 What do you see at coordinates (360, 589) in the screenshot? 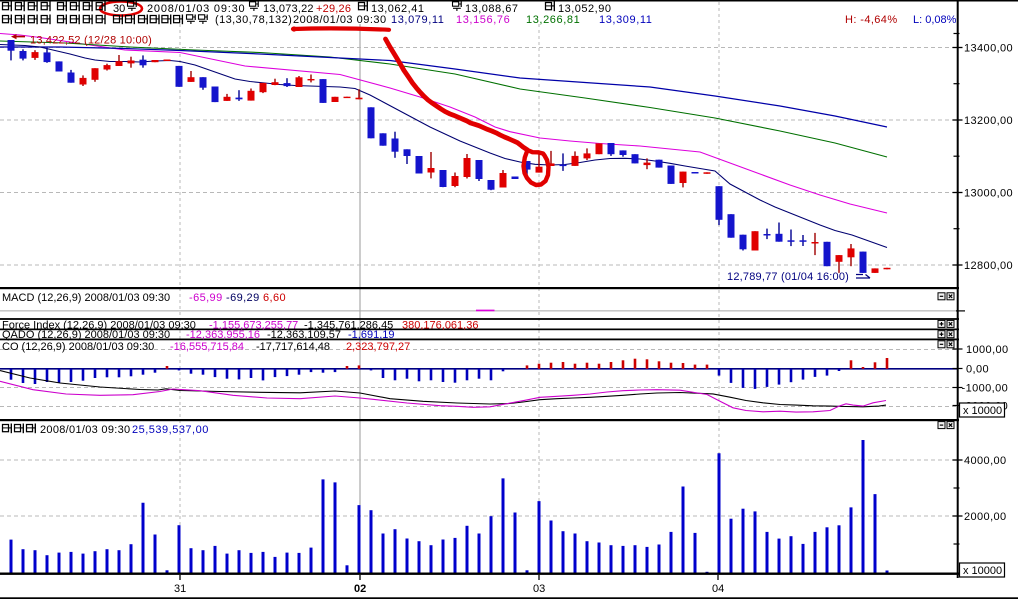
I see `svg-text: 02` at bounding box center [360, 589].